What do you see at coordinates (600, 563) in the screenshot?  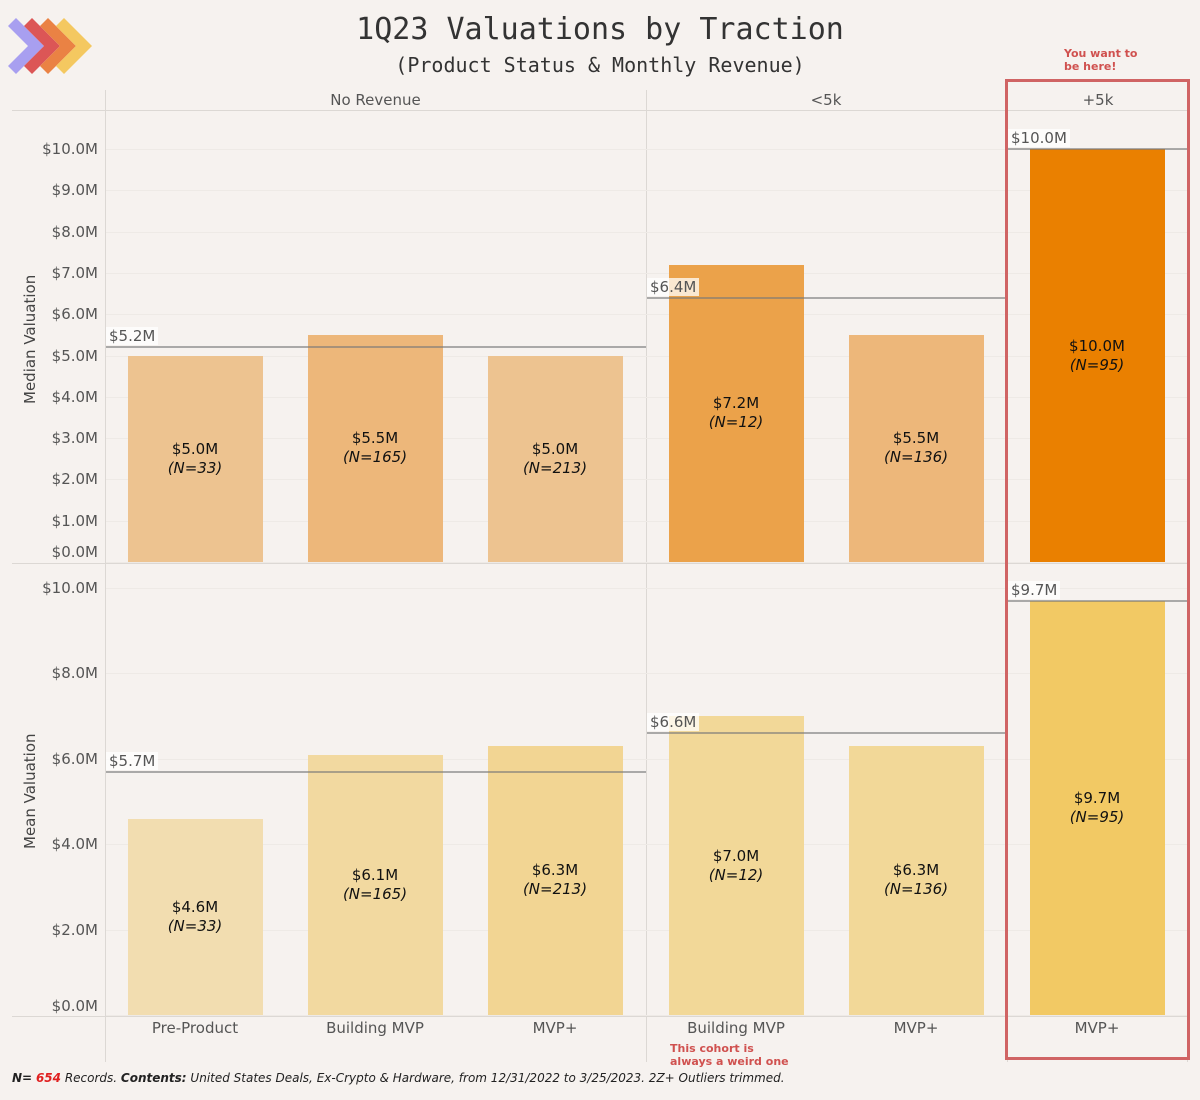 I see `panel-divider` at bounding box center [600, 563].